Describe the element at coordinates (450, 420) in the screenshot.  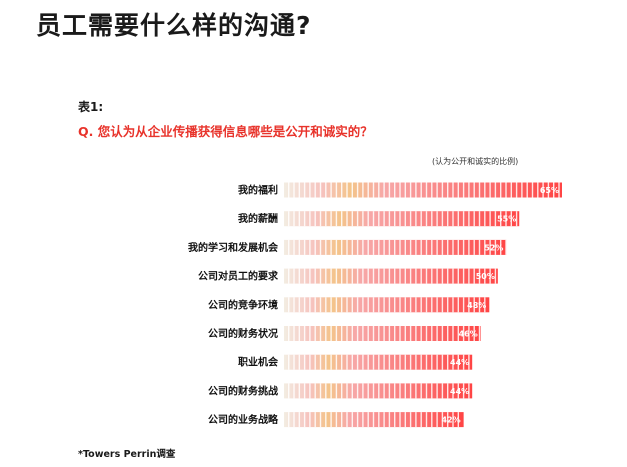
I see `value-label: 42%` at that location.